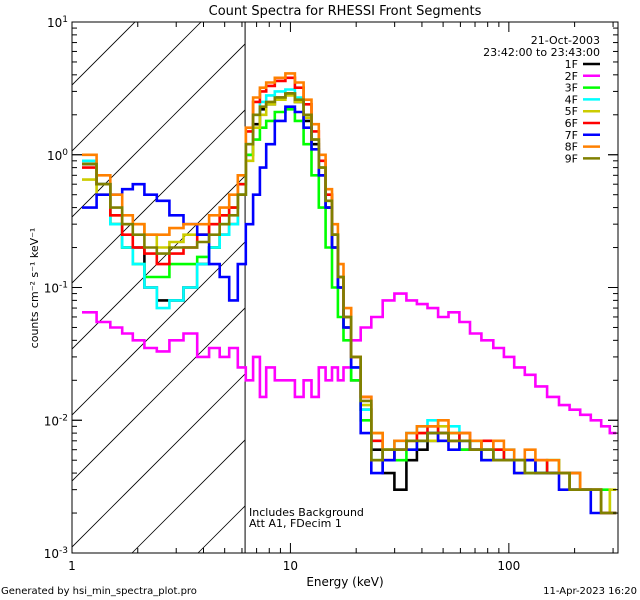 The height and width of the screenshot is (600, 640). I want to click on x-tick-label: 10, so click(290, 566).